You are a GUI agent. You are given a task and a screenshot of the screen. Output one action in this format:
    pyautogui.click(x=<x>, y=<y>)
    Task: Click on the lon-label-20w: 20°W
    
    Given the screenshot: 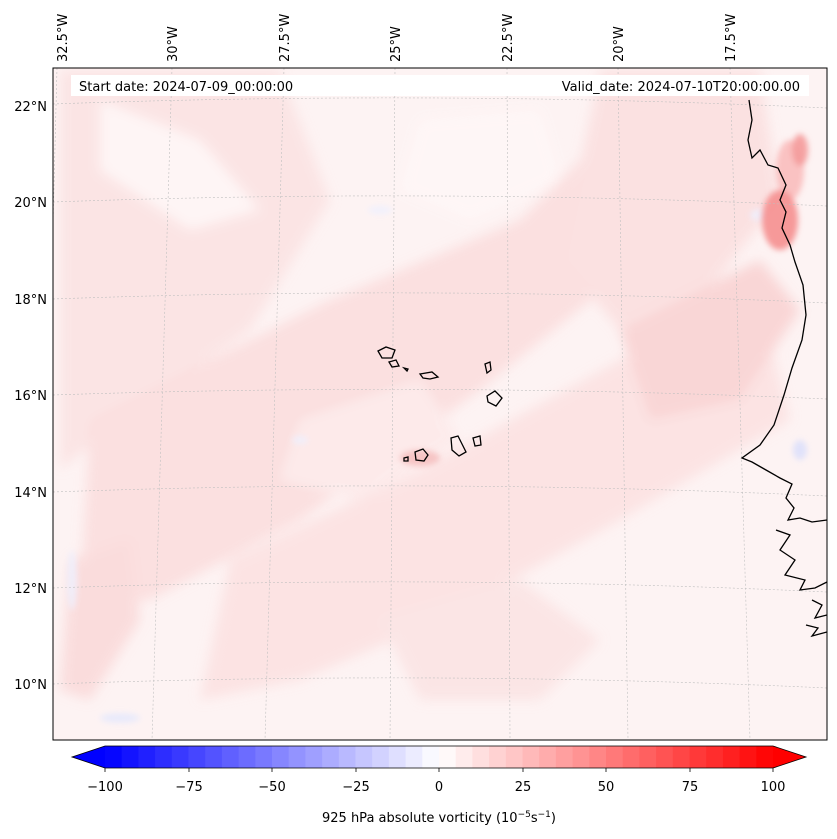 What is the action you would take?
    pyautogui.click(x=619, y=44)
    